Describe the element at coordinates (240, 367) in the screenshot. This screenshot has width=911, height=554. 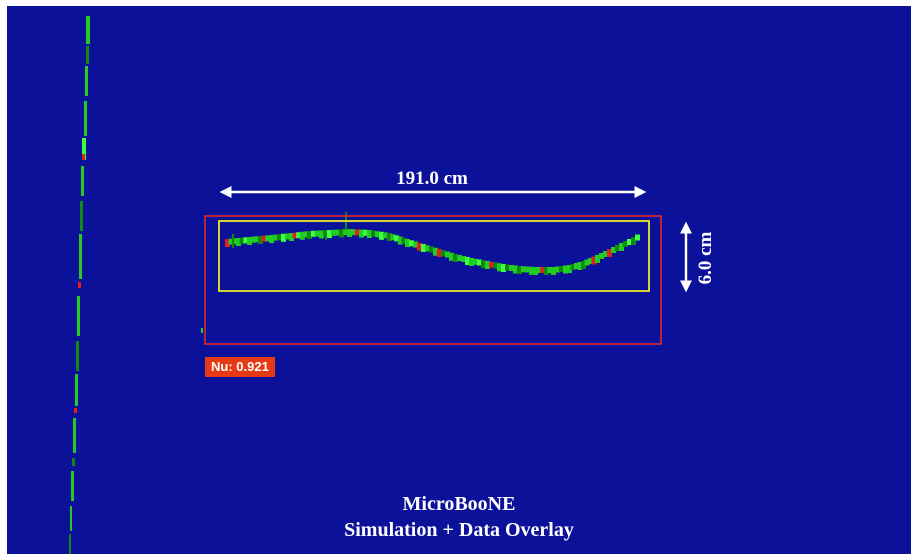
I see `score-badge: Nu: 0.921` at that location.